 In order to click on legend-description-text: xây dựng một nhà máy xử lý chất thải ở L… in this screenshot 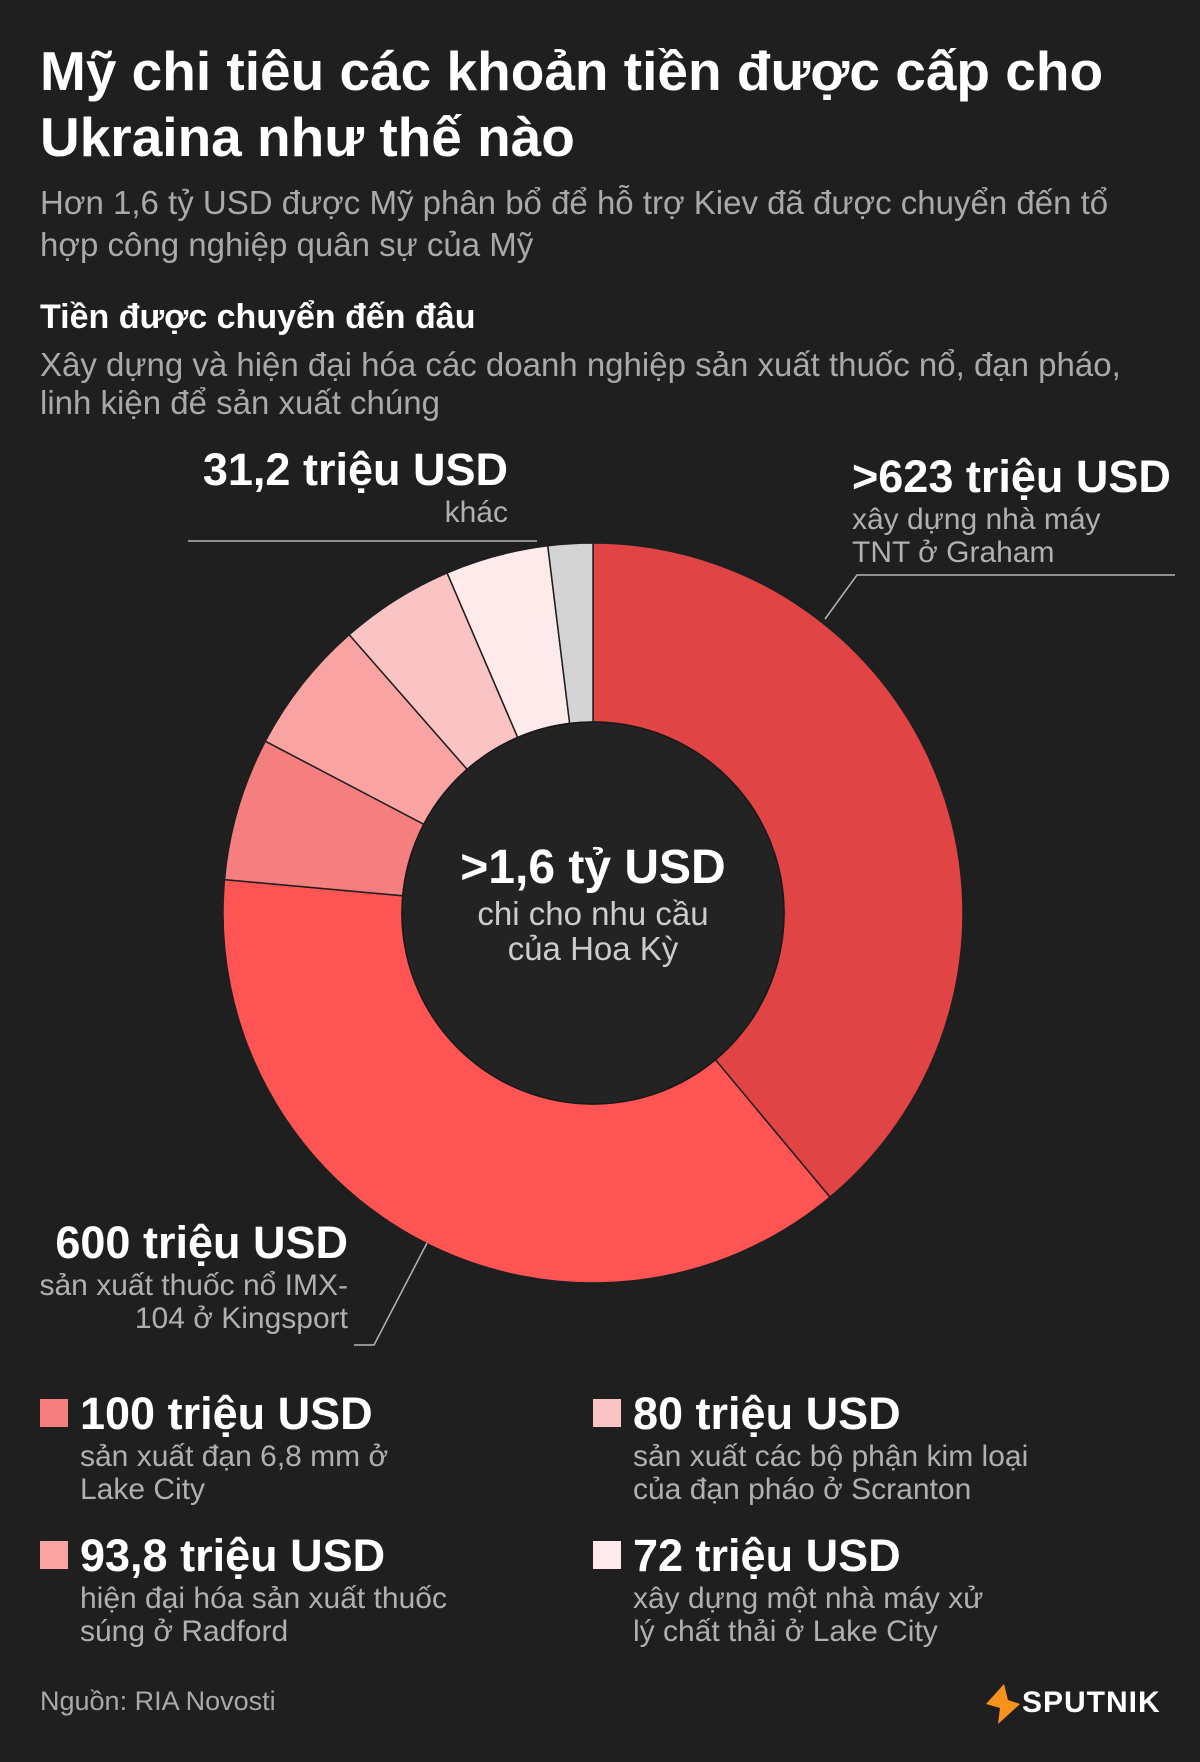, I will do `click(808, 1615)`.